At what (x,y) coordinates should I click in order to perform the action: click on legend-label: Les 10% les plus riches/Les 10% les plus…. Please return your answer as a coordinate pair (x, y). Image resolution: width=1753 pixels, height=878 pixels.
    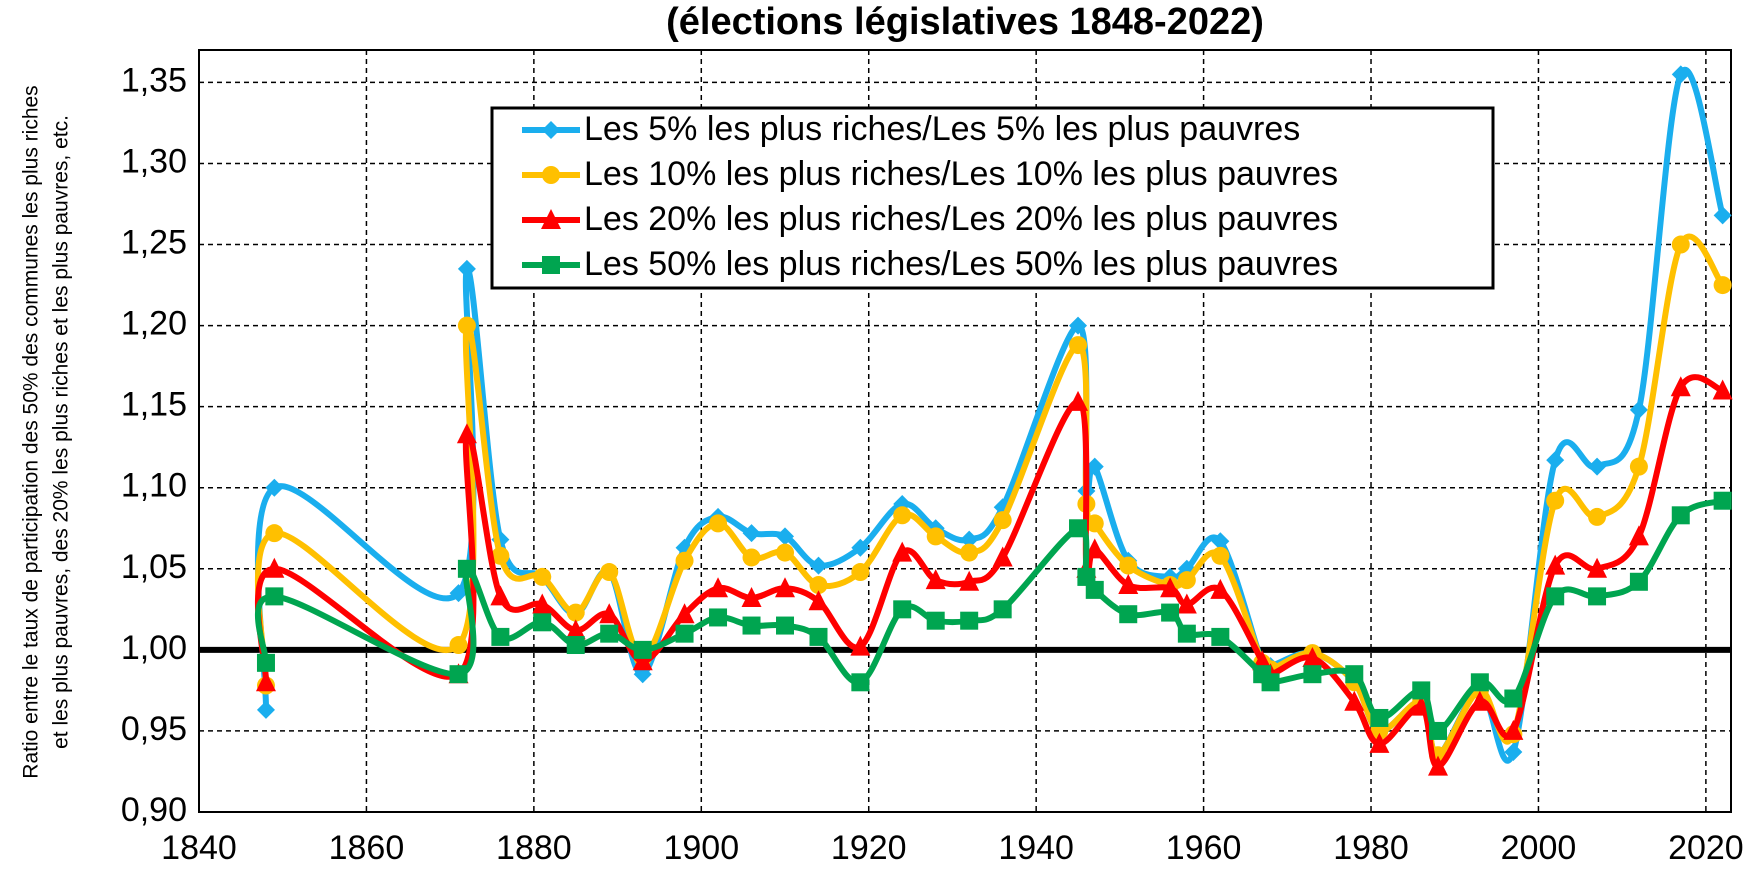
    Looking at the image, I should click on (961, 174).